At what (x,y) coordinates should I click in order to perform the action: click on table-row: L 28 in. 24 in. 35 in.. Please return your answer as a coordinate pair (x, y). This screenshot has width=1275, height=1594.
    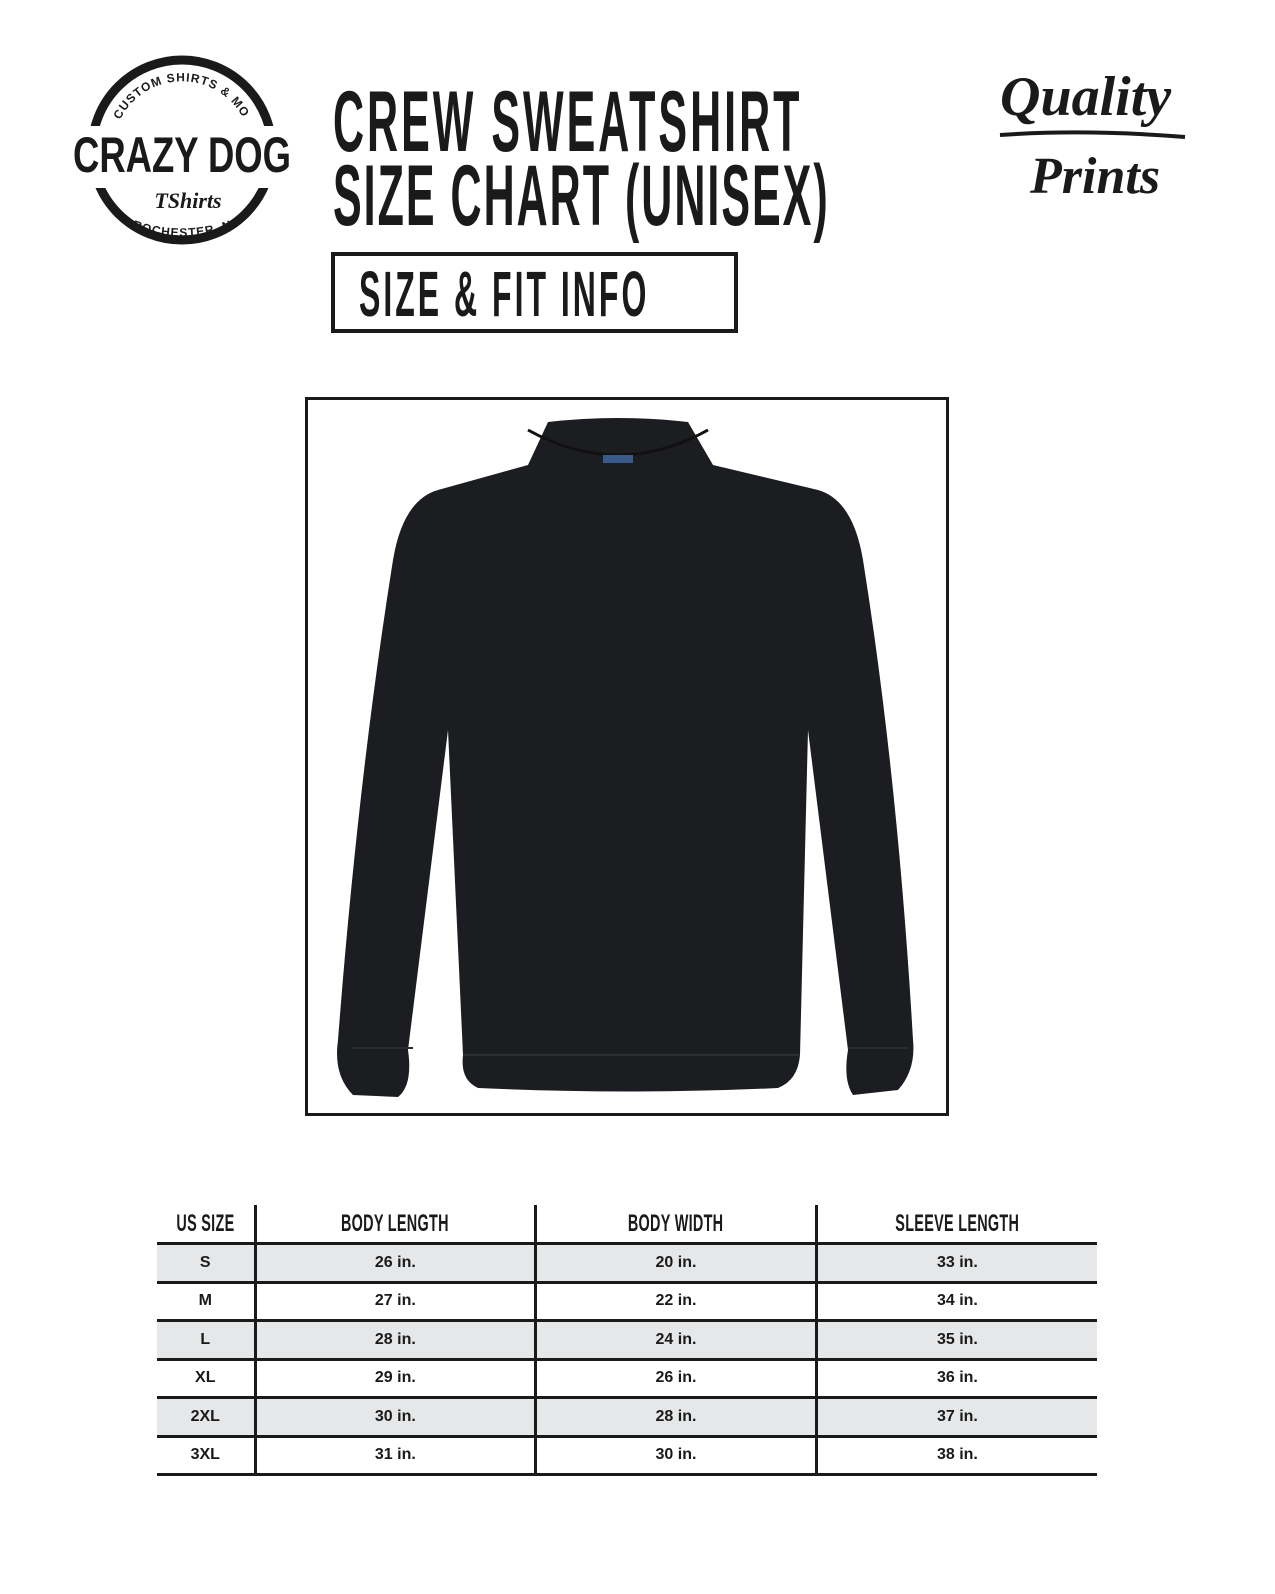
    Looking at the image, I should click on (627, 1340).